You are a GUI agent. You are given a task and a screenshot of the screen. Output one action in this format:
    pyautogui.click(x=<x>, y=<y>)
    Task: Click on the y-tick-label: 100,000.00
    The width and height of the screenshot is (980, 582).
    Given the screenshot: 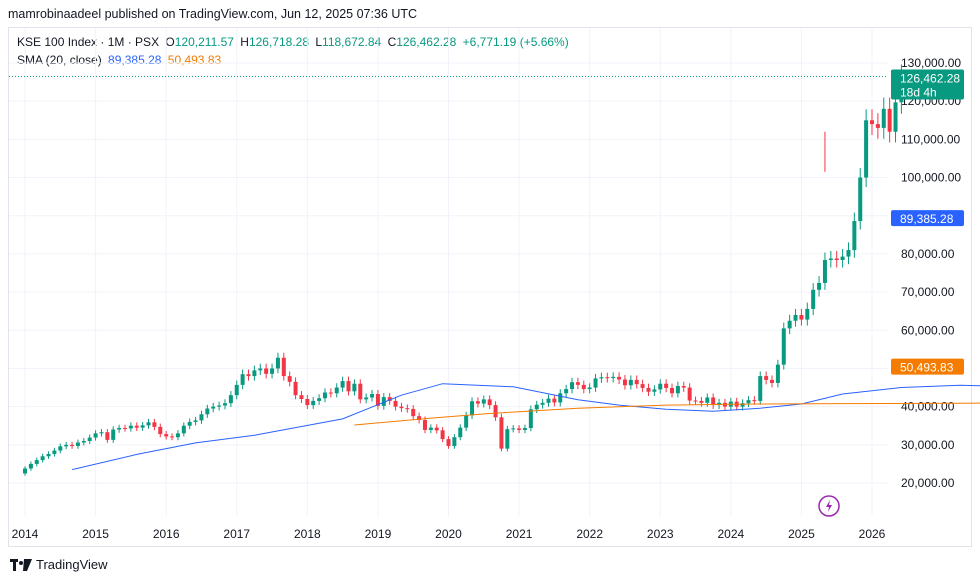 What is the action you would take?
    pyautogui.click(x=931, y=178)
    